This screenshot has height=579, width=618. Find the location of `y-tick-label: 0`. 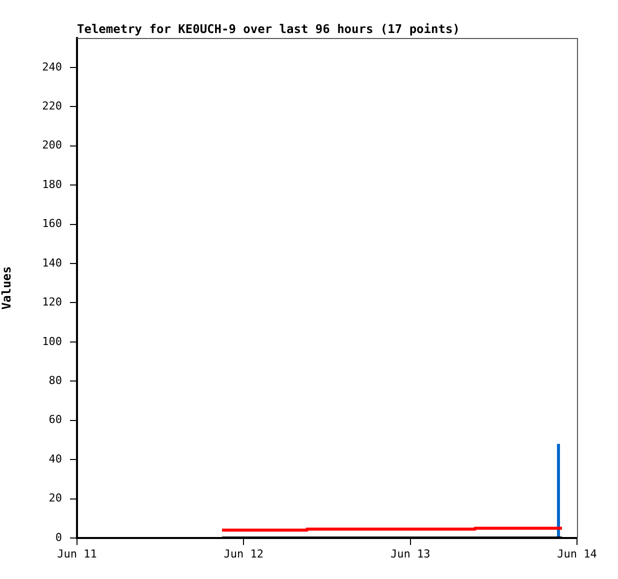

y-tick-label: 0 is located at coordinates (58, 537).